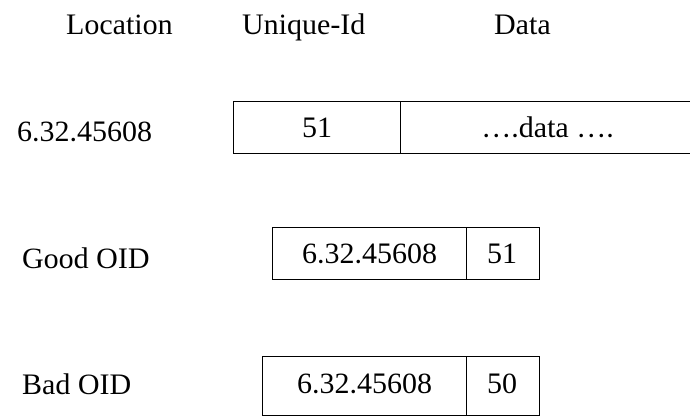 The image size is (690, 416). I want to click on bad-oid-label: Bad OID, so click(77, 384).